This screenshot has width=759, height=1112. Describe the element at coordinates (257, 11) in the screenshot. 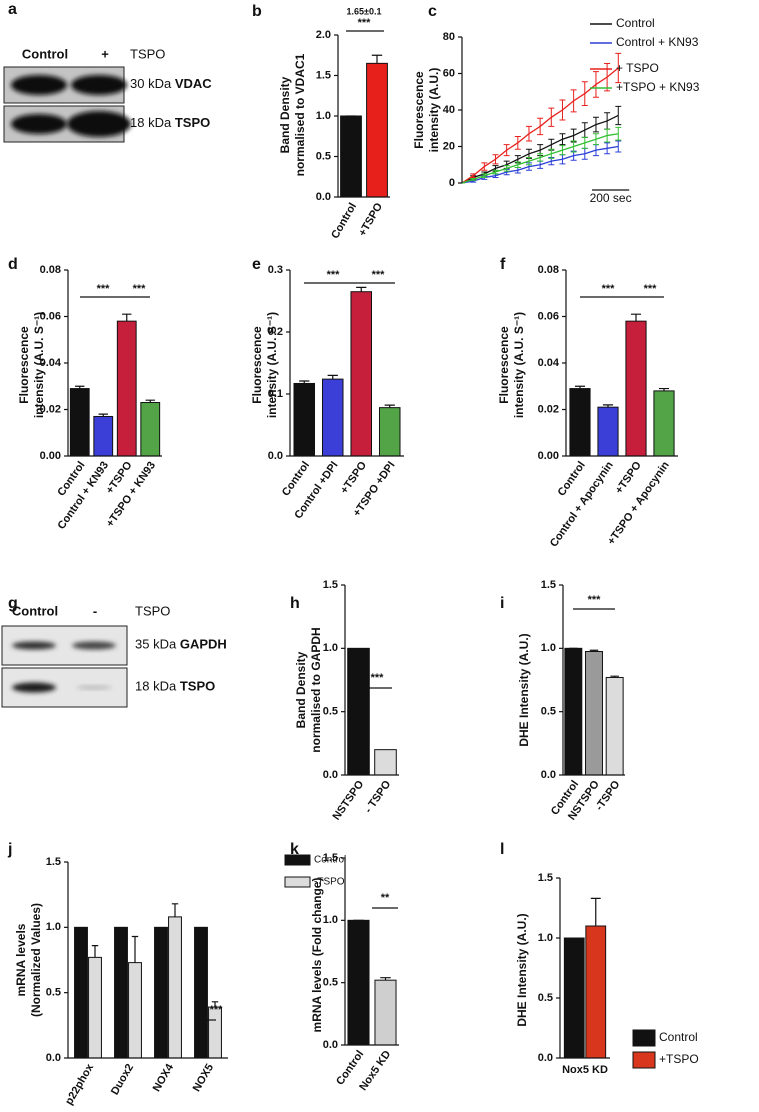

I see `panel-letter: b` at that location.